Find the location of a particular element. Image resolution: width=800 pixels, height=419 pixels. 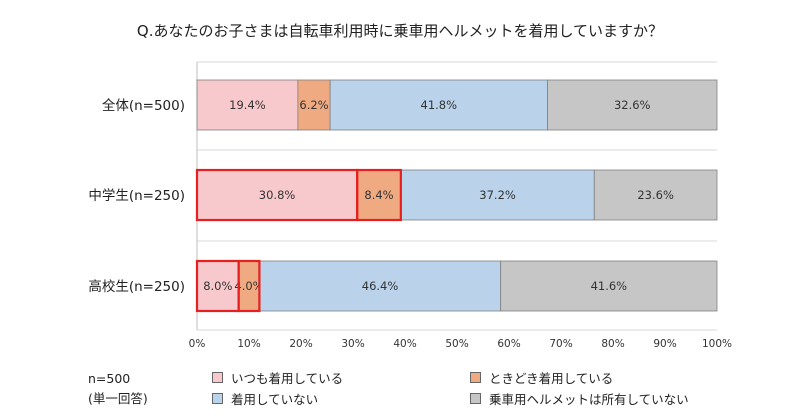

category-label: 中学生(n=250) is located at coordinates (136, 196).